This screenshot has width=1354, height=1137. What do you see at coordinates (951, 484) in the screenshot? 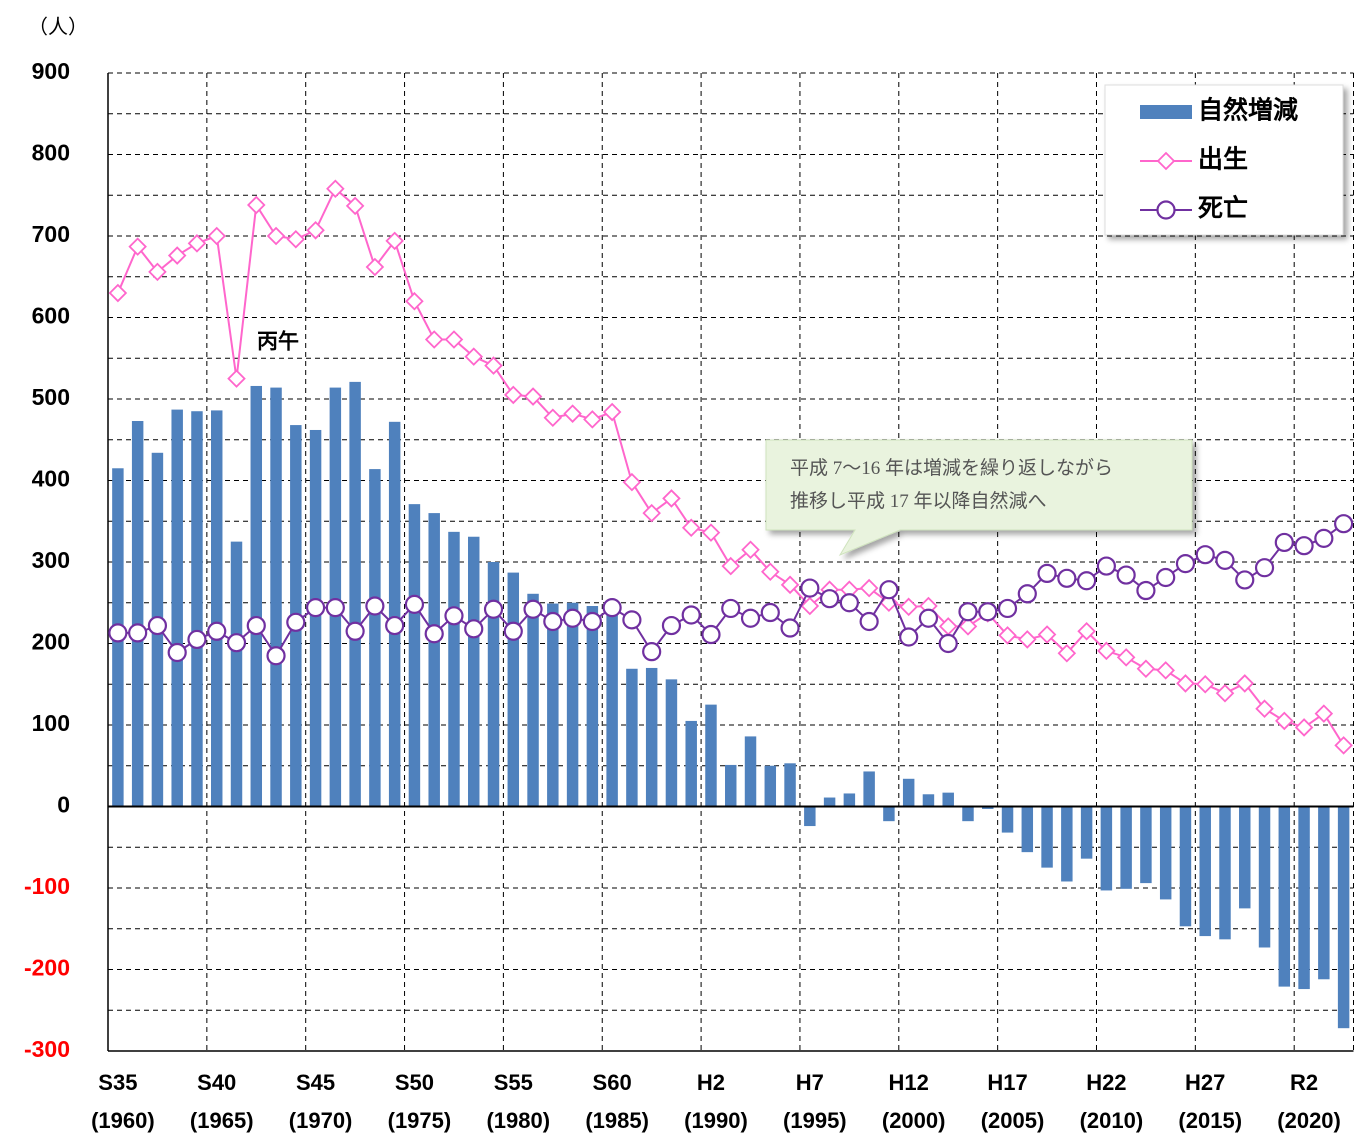
I see `callout-text: 平成 7～16 年は増減を繰り返しながら推移し平成 17 年以降自然減へ` at bounding box center [951, 484].